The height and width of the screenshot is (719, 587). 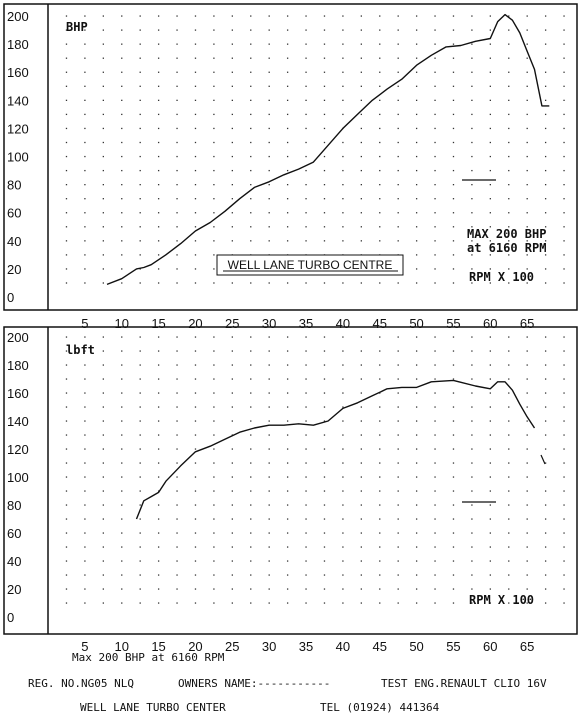 I want to click on y-tick-label: 60, so click(x=14, y=213).